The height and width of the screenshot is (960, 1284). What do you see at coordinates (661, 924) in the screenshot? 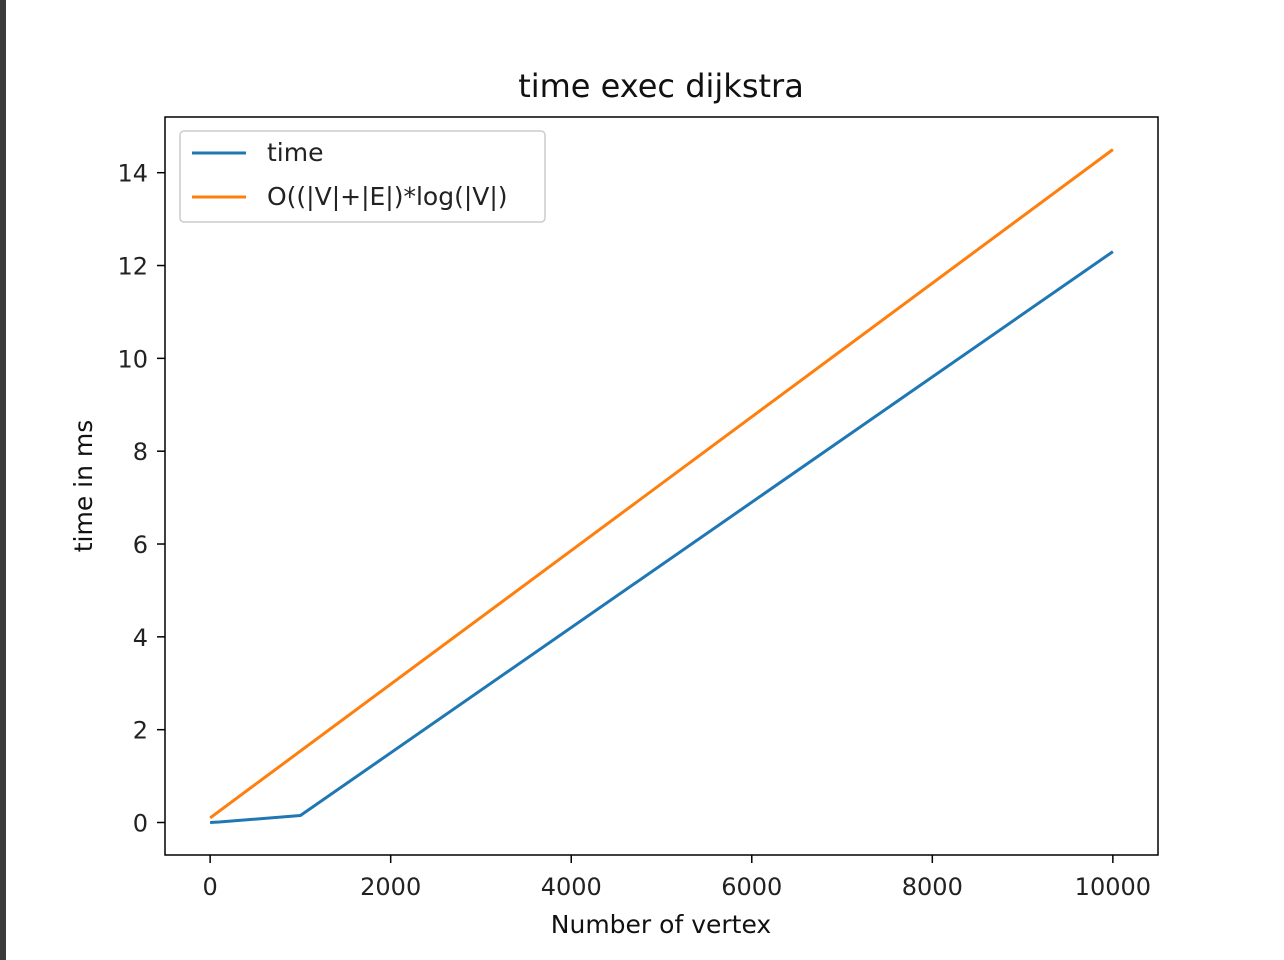
I see `x-axis-label: Number of vertex` at bounding box center [661, 924].